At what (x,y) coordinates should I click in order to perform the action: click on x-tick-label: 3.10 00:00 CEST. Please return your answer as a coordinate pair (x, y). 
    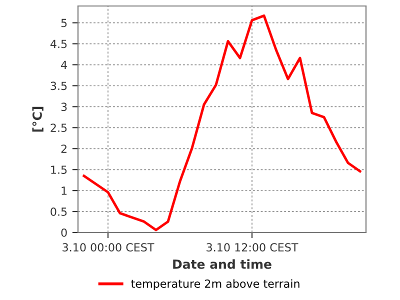
    Looking at the image, I should click on (108, 247).